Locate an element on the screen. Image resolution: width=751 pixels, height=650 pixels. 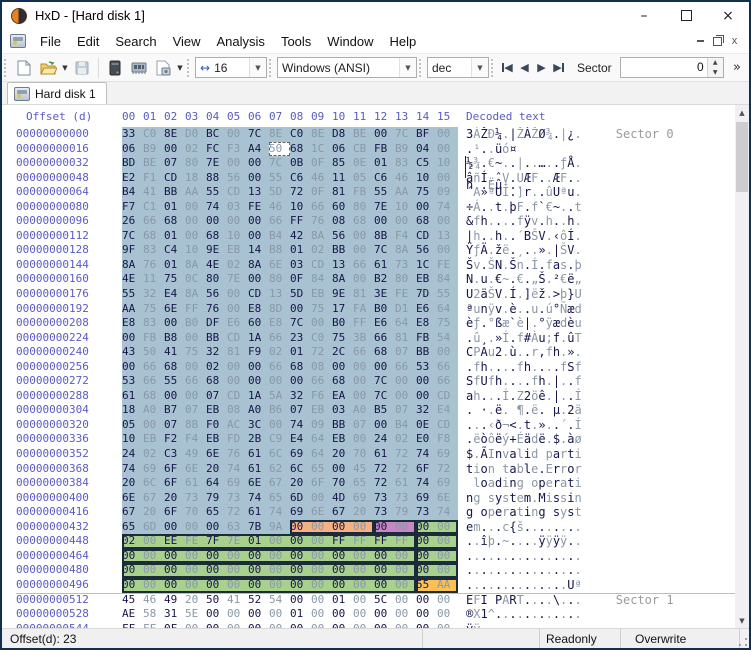
hex-byte: 05 is located at coordinates (363, 178).